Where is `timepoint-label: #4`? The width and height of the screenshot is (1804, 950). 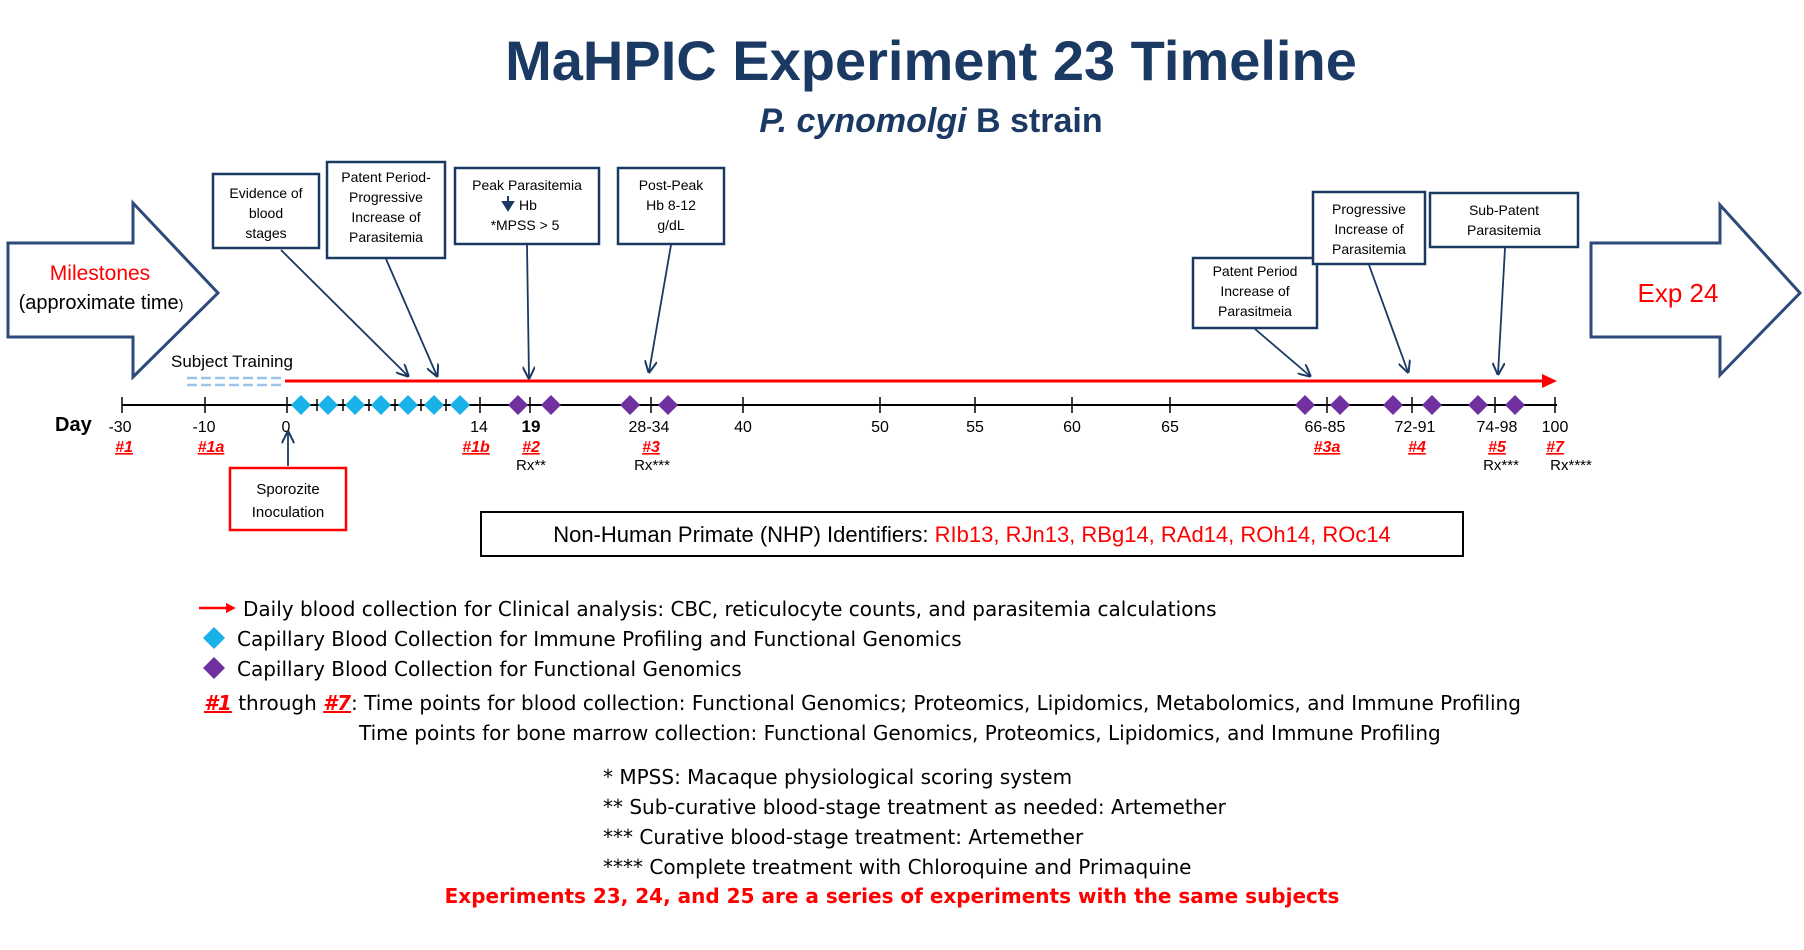
timepoint-label: #4 is located at coordinates (1417, 447).